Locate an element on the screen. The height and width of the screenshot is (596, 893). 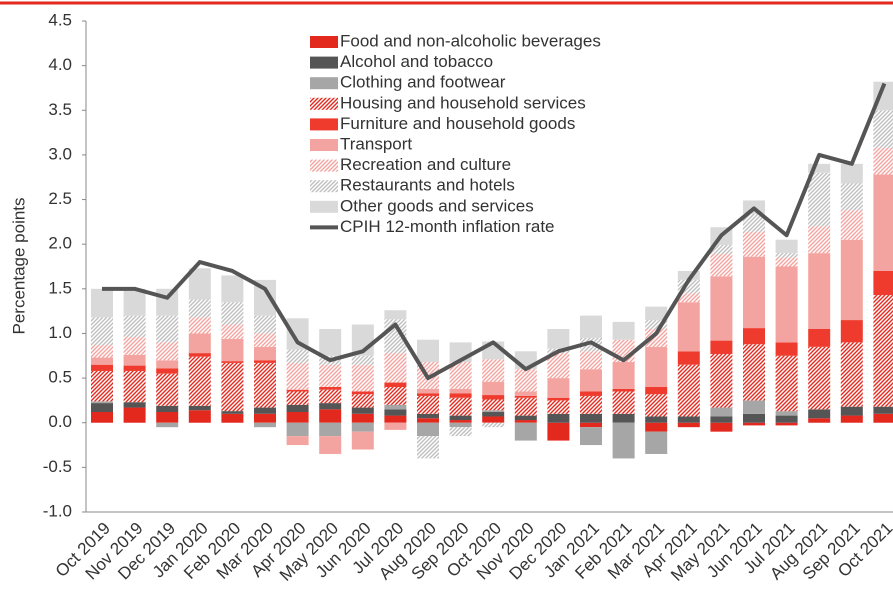
y-tick-label: 0.5 is located at coordinates (60, 377).